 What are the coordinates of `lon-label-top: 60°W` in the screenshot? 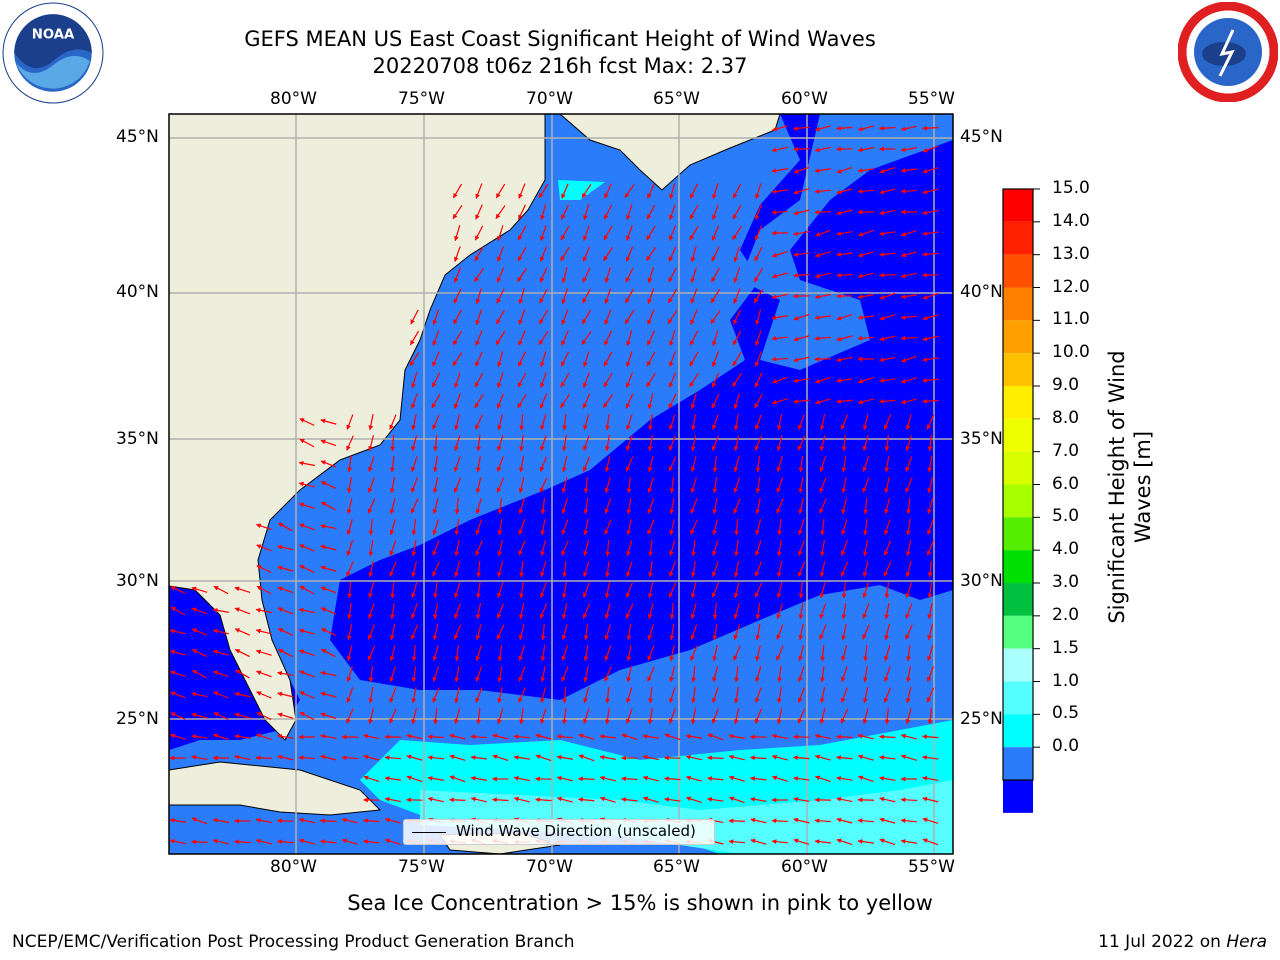 It's located at (804, 99).